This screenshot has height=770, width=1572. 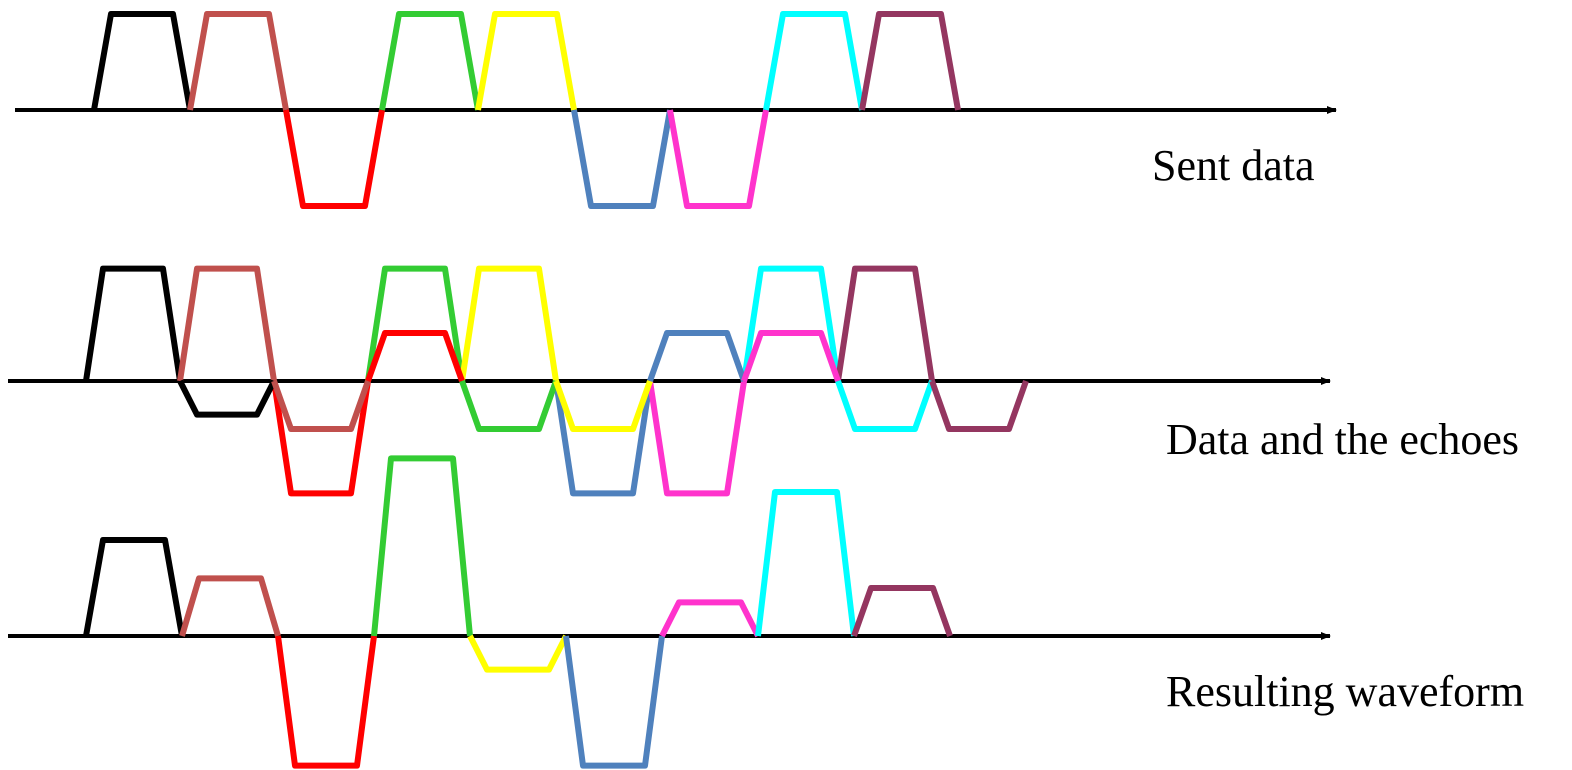 I want to click on data-and-echoes-caption: Data and the echoes, so click(x=1343, y=439).